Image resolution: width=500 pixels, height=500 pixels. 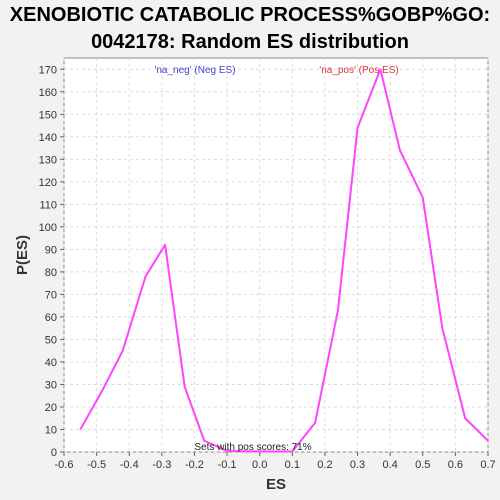 I want to click on x-tick-label: -0.3, so click(x=161, y=465).